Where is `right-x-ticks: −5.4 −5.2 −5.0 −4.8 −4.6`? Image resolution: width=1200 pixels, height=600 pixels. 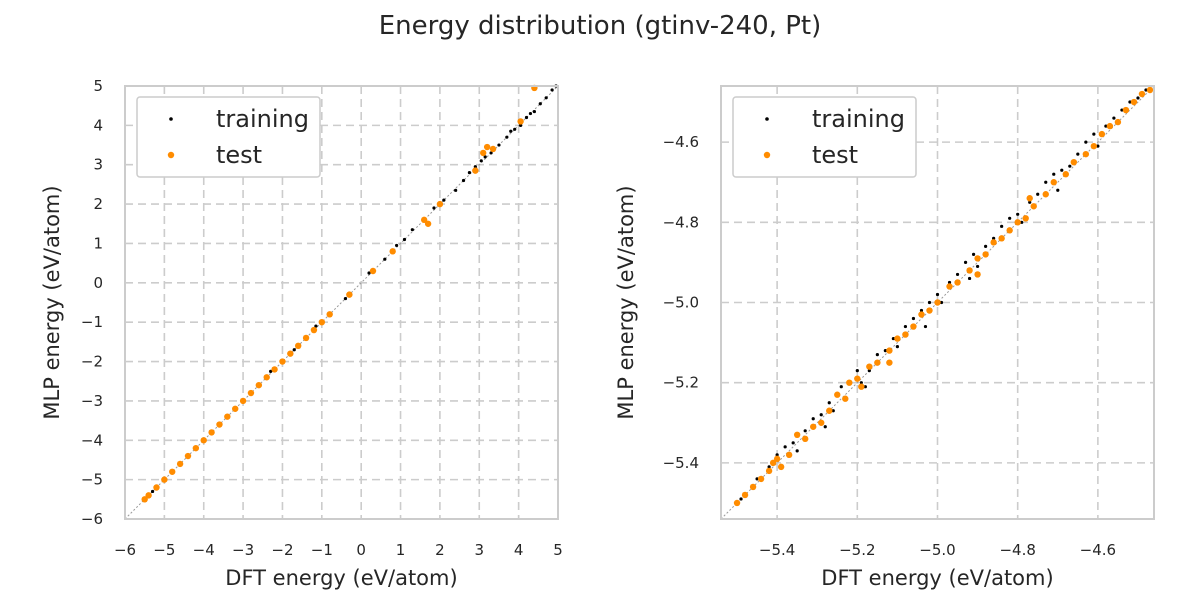
right-x-ticks: −5.4 −5.2 −5.0 −4.8 −4.6 is located at coordinates (937, 550).